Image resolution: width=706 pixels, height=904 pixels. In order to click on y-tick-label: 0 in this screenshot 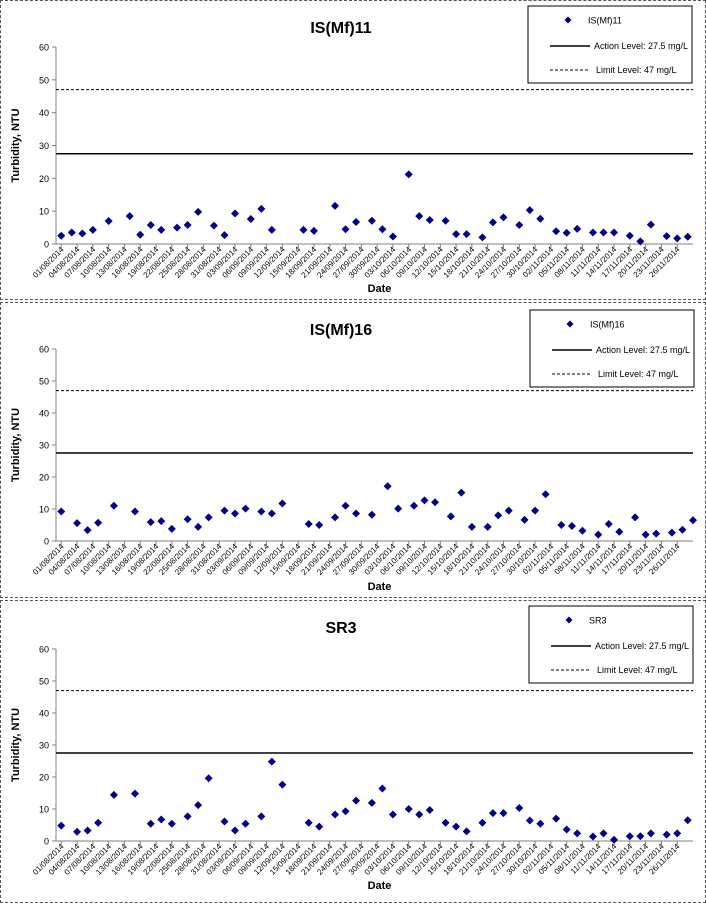, I will do `click(46, 245)`.